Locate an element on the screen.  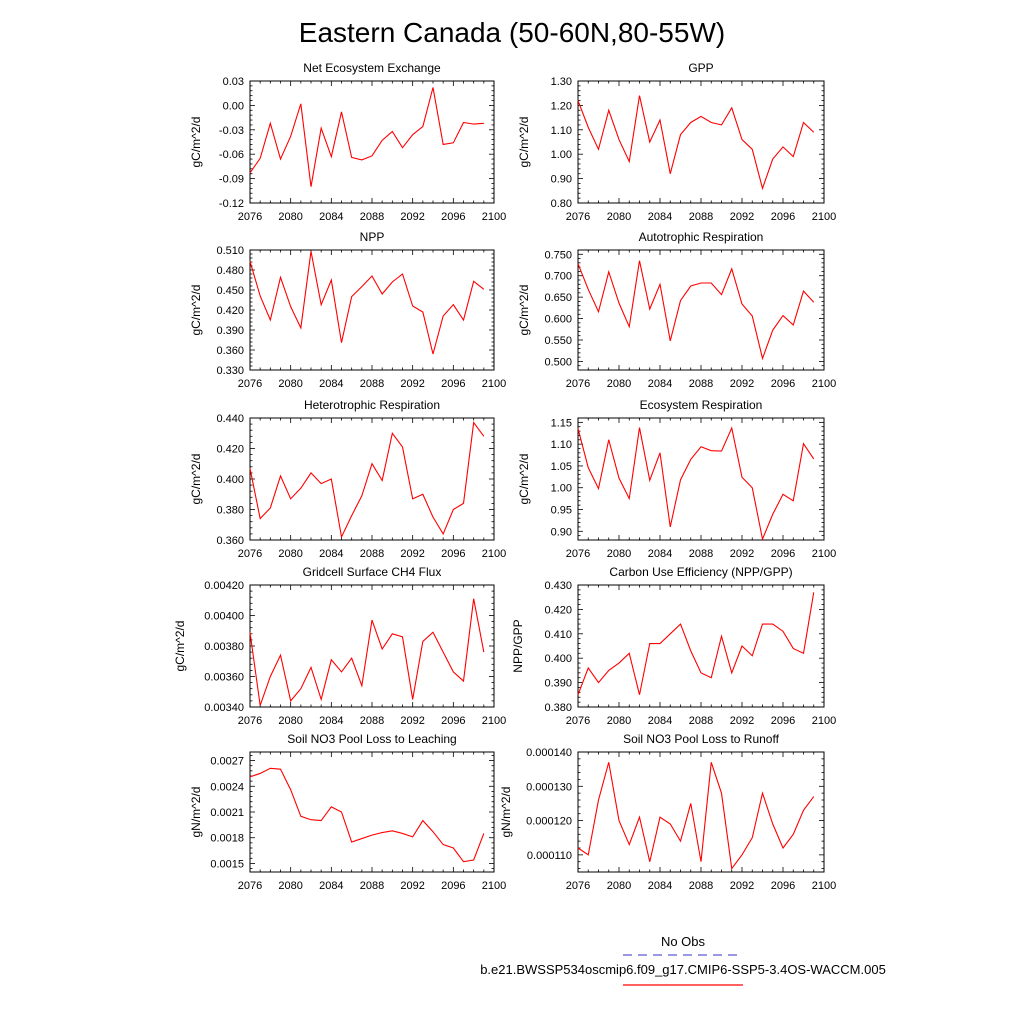
y-tick-label: 0.420 is located at coordinates (230, 450).